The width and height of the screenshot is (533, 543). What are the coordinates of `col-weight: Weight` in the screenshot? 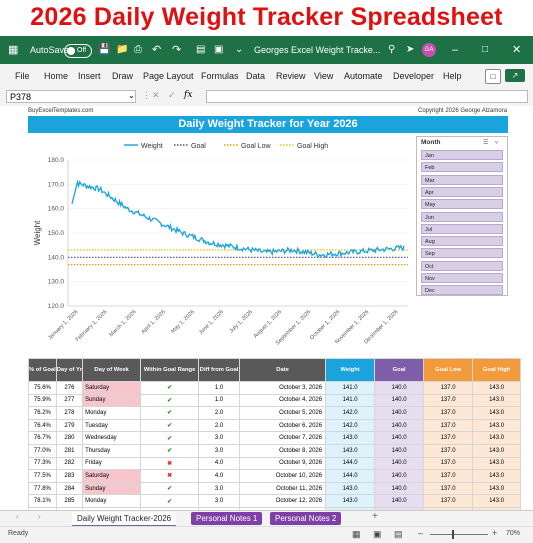 It's located at (350, 370).